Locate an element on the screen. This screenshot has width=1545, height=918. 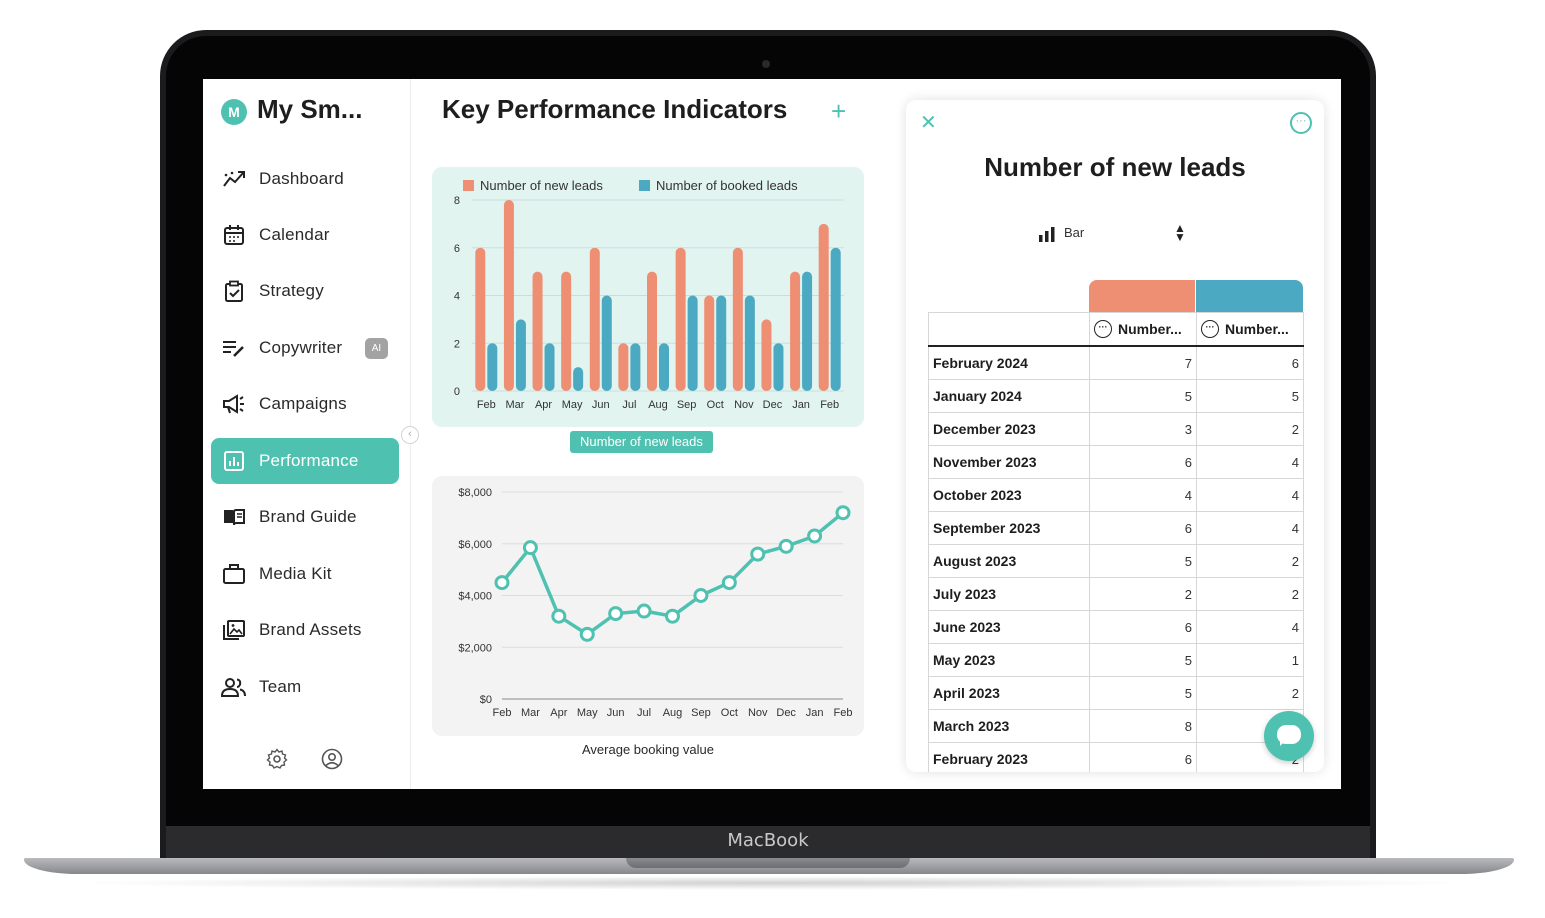
table-row: December 2023 3 2 is located at coordinates (1116, 429).